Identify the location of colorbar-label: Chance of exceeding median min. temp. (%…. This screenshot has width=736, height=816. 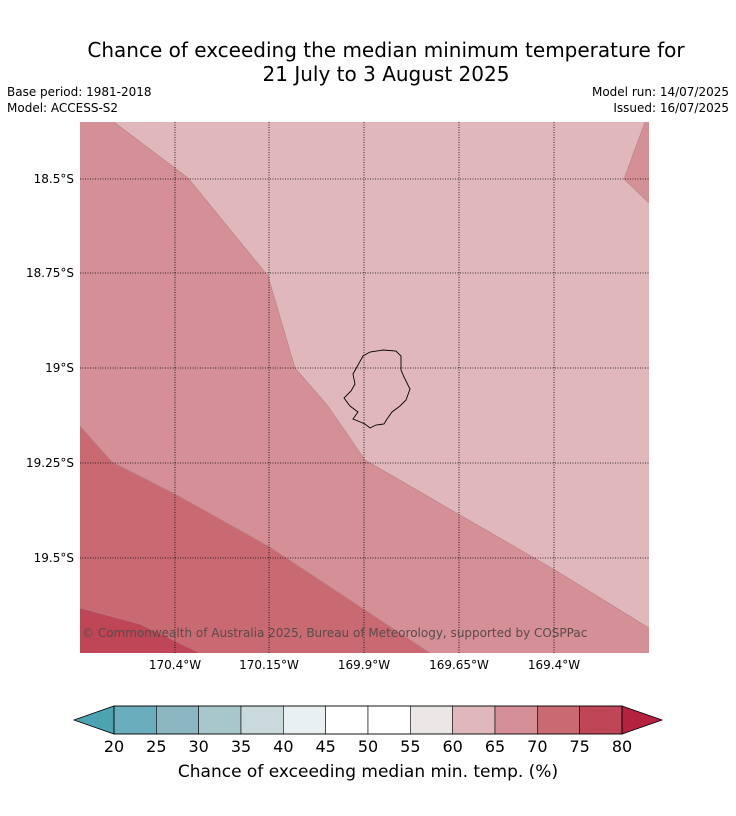
(368, 772).